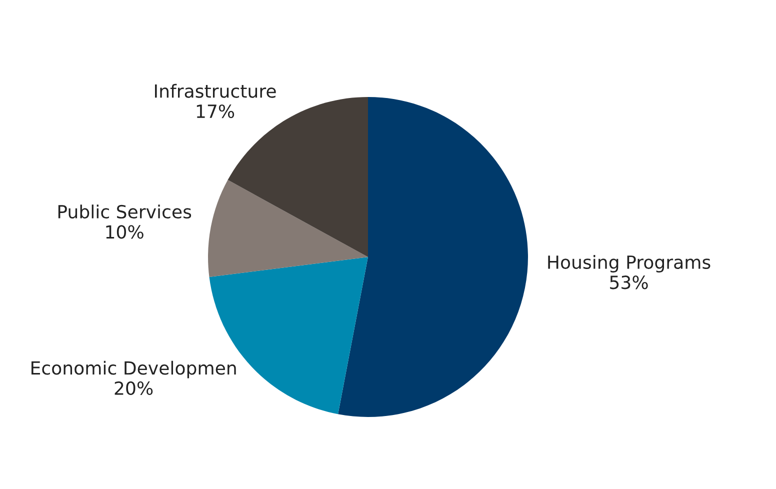 The width and height of the screenshot is (776, 489). What do you see at coordinates (125, 211) in the screenshot?
I see `slice-label: Public Services` at bounding box center [125, 211].